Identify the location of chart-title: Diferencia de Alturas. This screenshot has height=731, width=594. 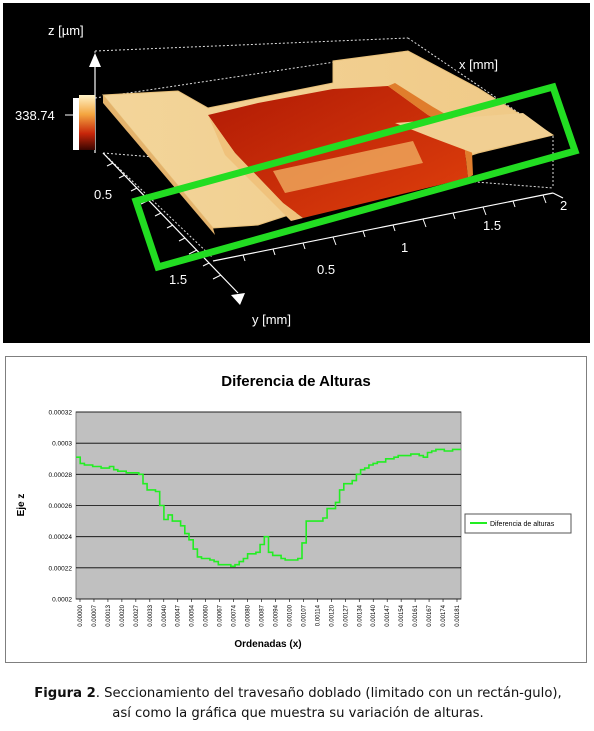
(296, 381).